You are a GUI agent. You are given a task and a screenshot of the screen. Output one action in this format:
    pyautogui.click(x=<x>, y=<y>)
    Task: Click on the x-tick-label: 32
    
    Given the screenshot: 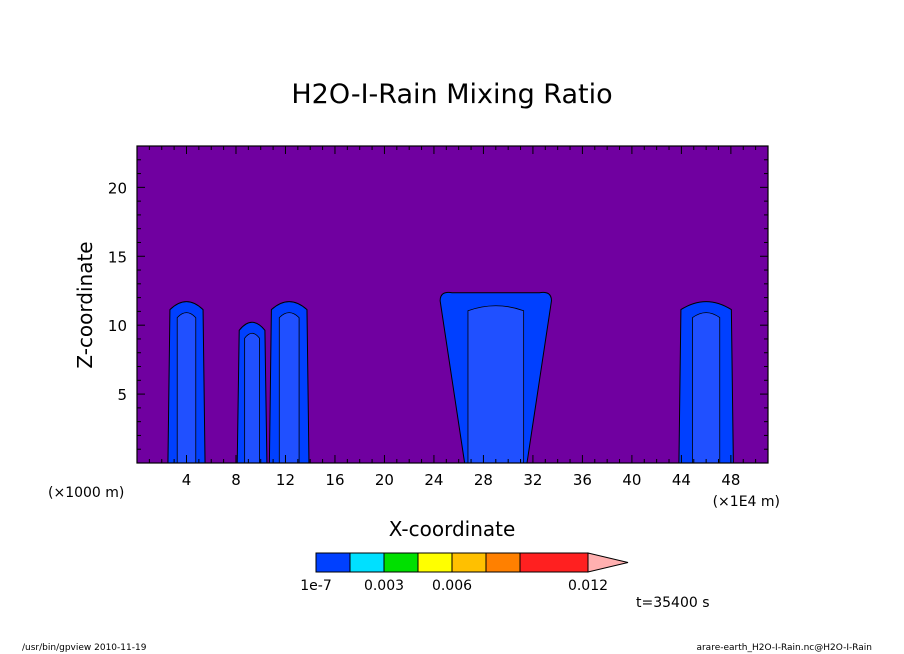 What is the action you would take?
    pyautogui.click(x=532, y=480)
    